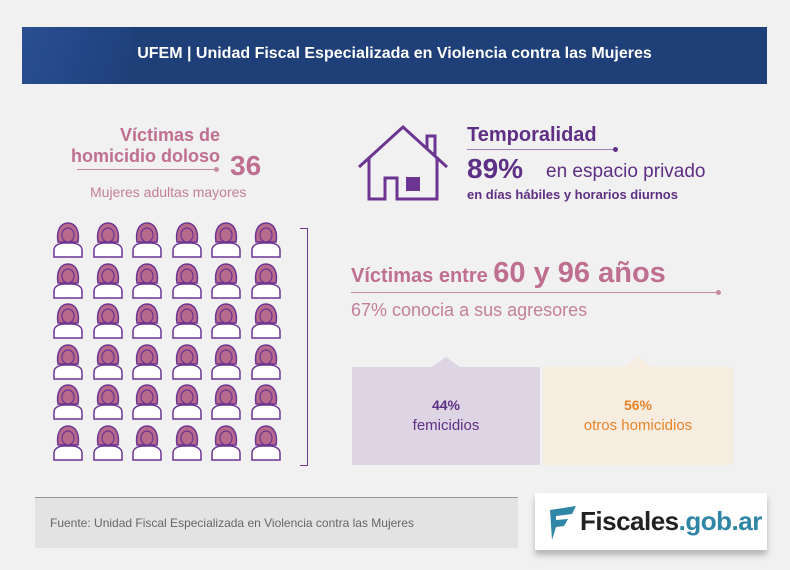 Image resolution: width=790 pixels, height=570 pixels. I want to click on logo-domain: .gob.ar, so click(720, 521).